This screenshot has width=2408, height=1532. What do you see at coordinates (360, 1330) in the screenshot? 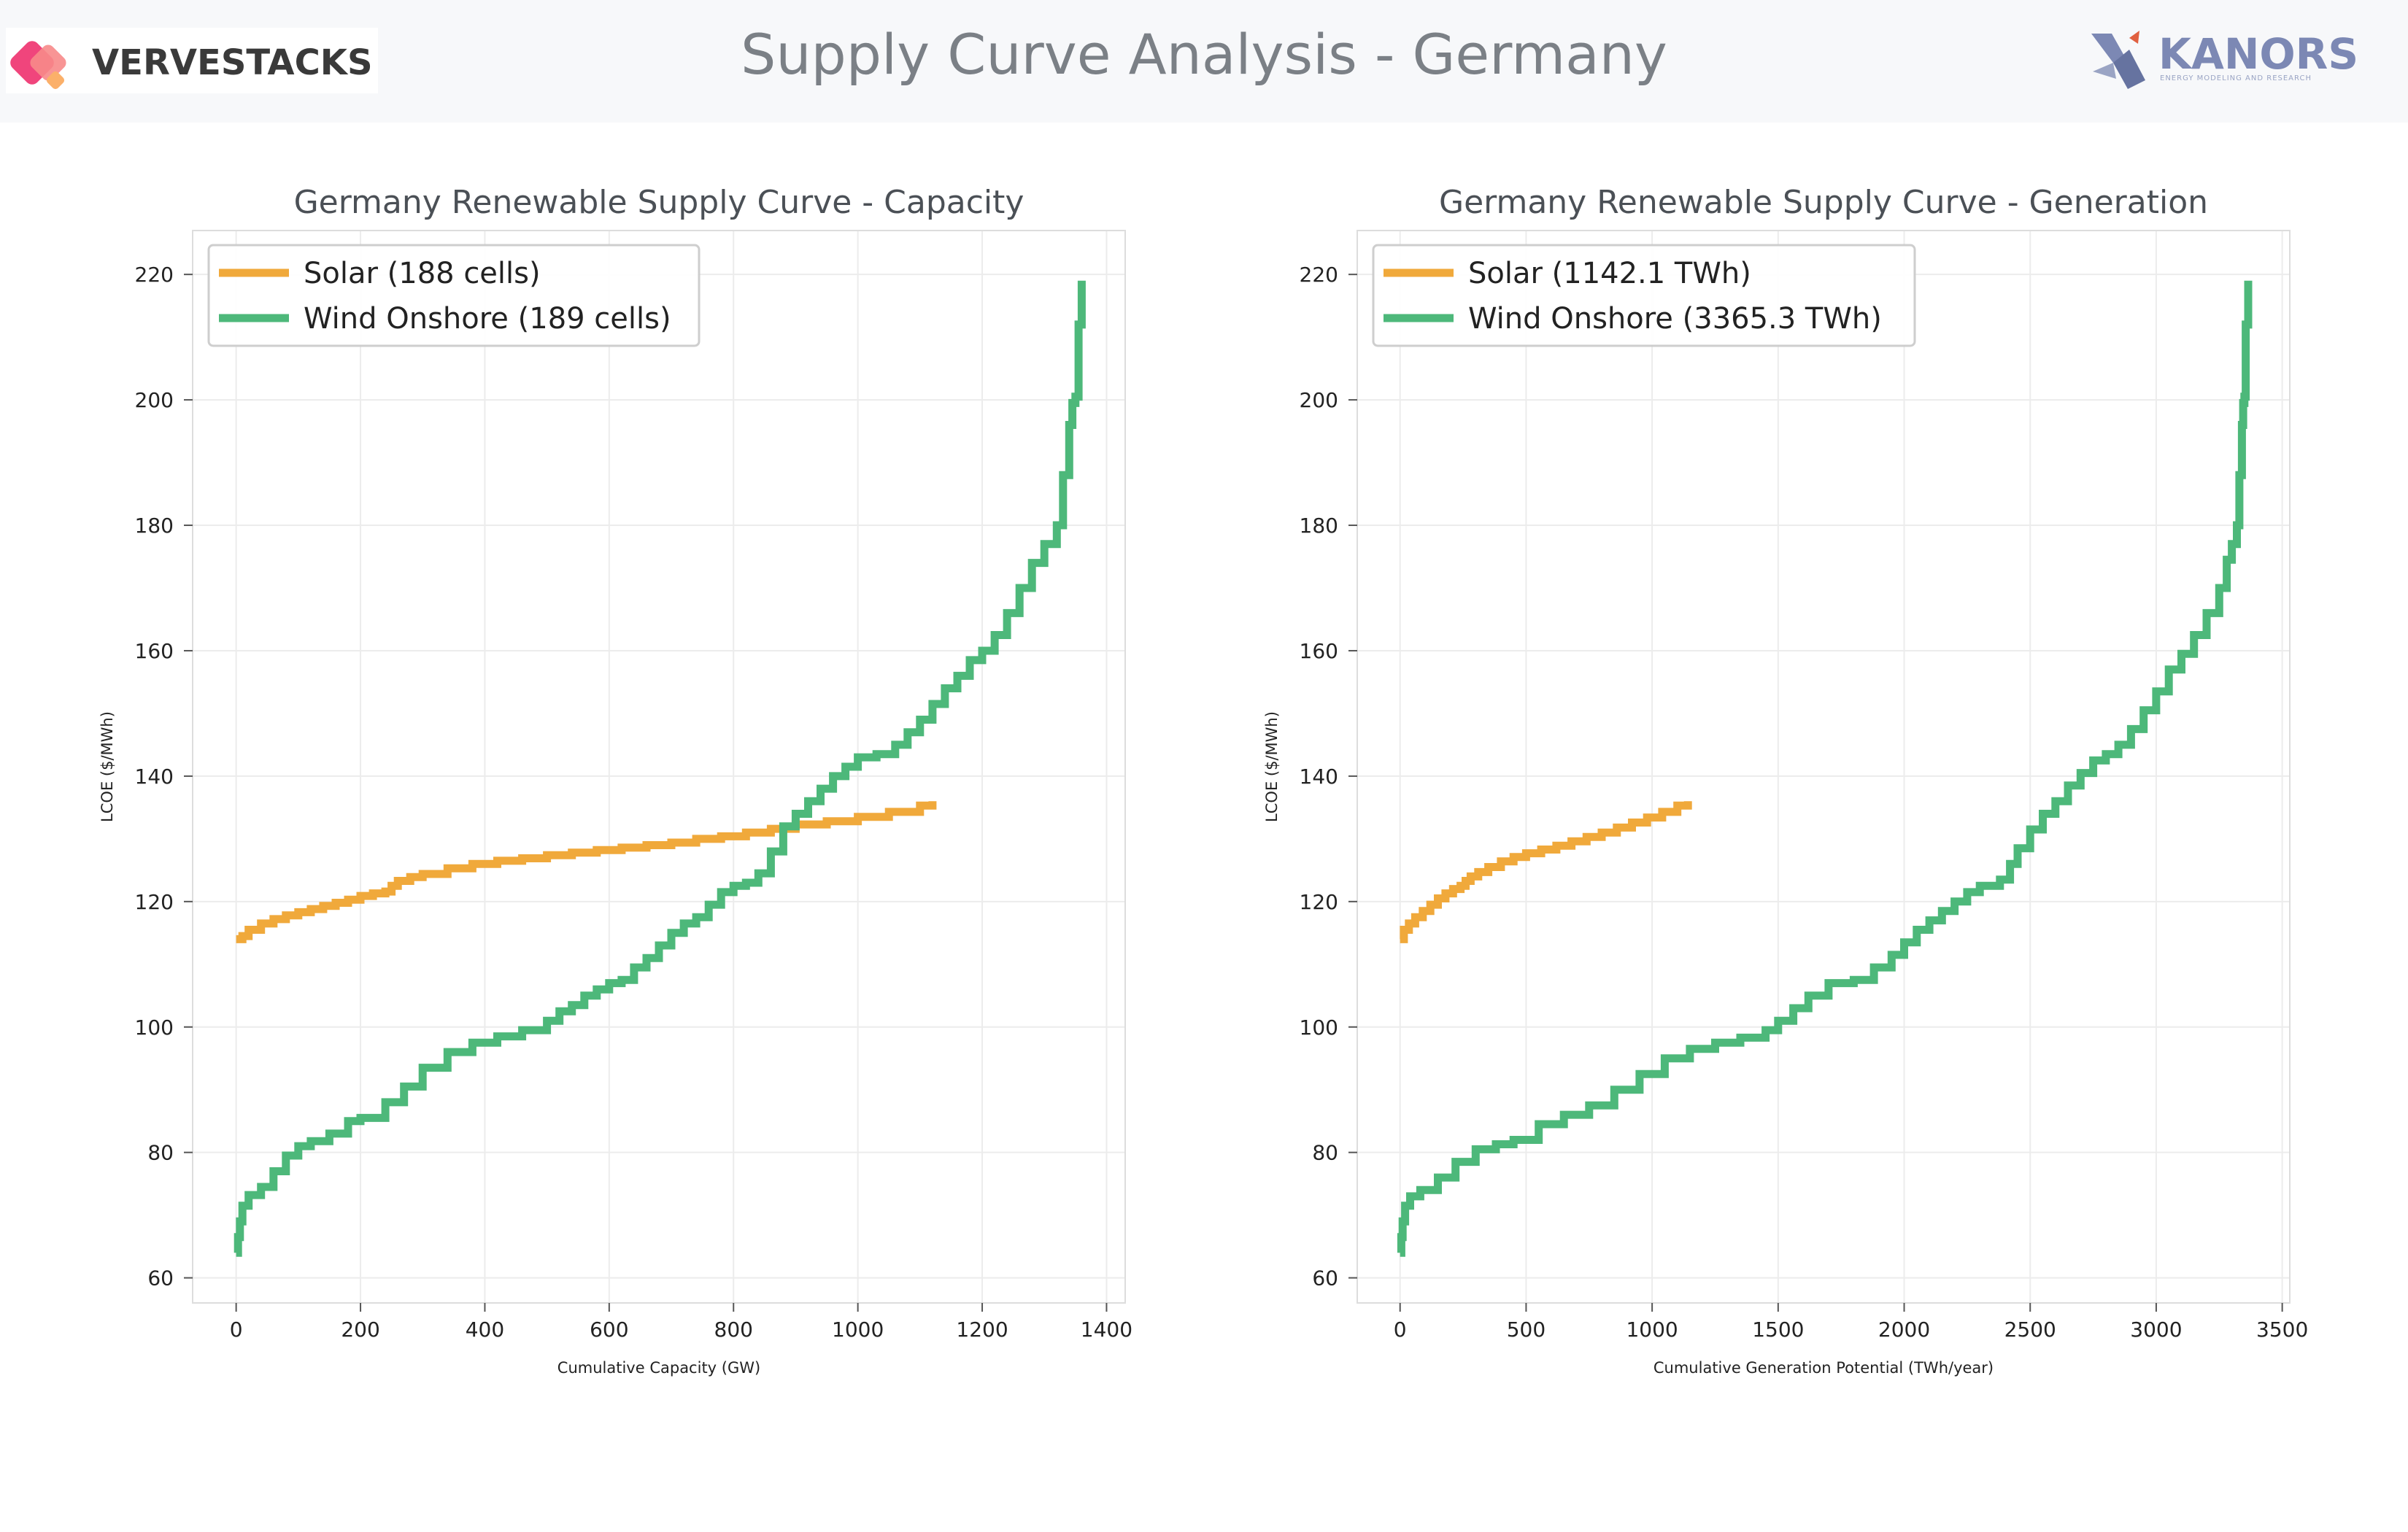
I see `x-tick-label: 200` at bounding box center [360, 1330].